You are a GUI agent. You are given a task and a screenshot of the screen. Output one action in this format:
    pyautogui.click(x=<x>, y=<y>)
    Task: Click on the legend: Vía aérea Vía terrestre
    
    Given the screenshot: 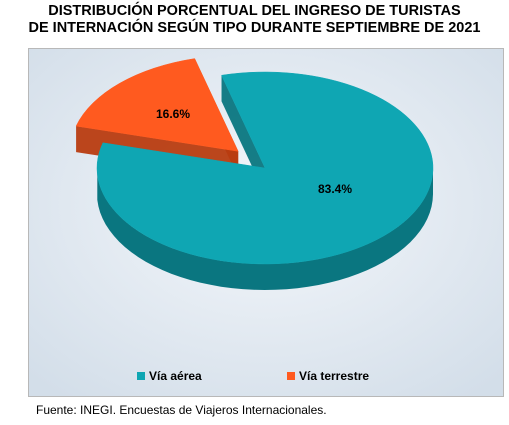 What is the action you would take?
    pyautogui.click(x=253, y=376)
    